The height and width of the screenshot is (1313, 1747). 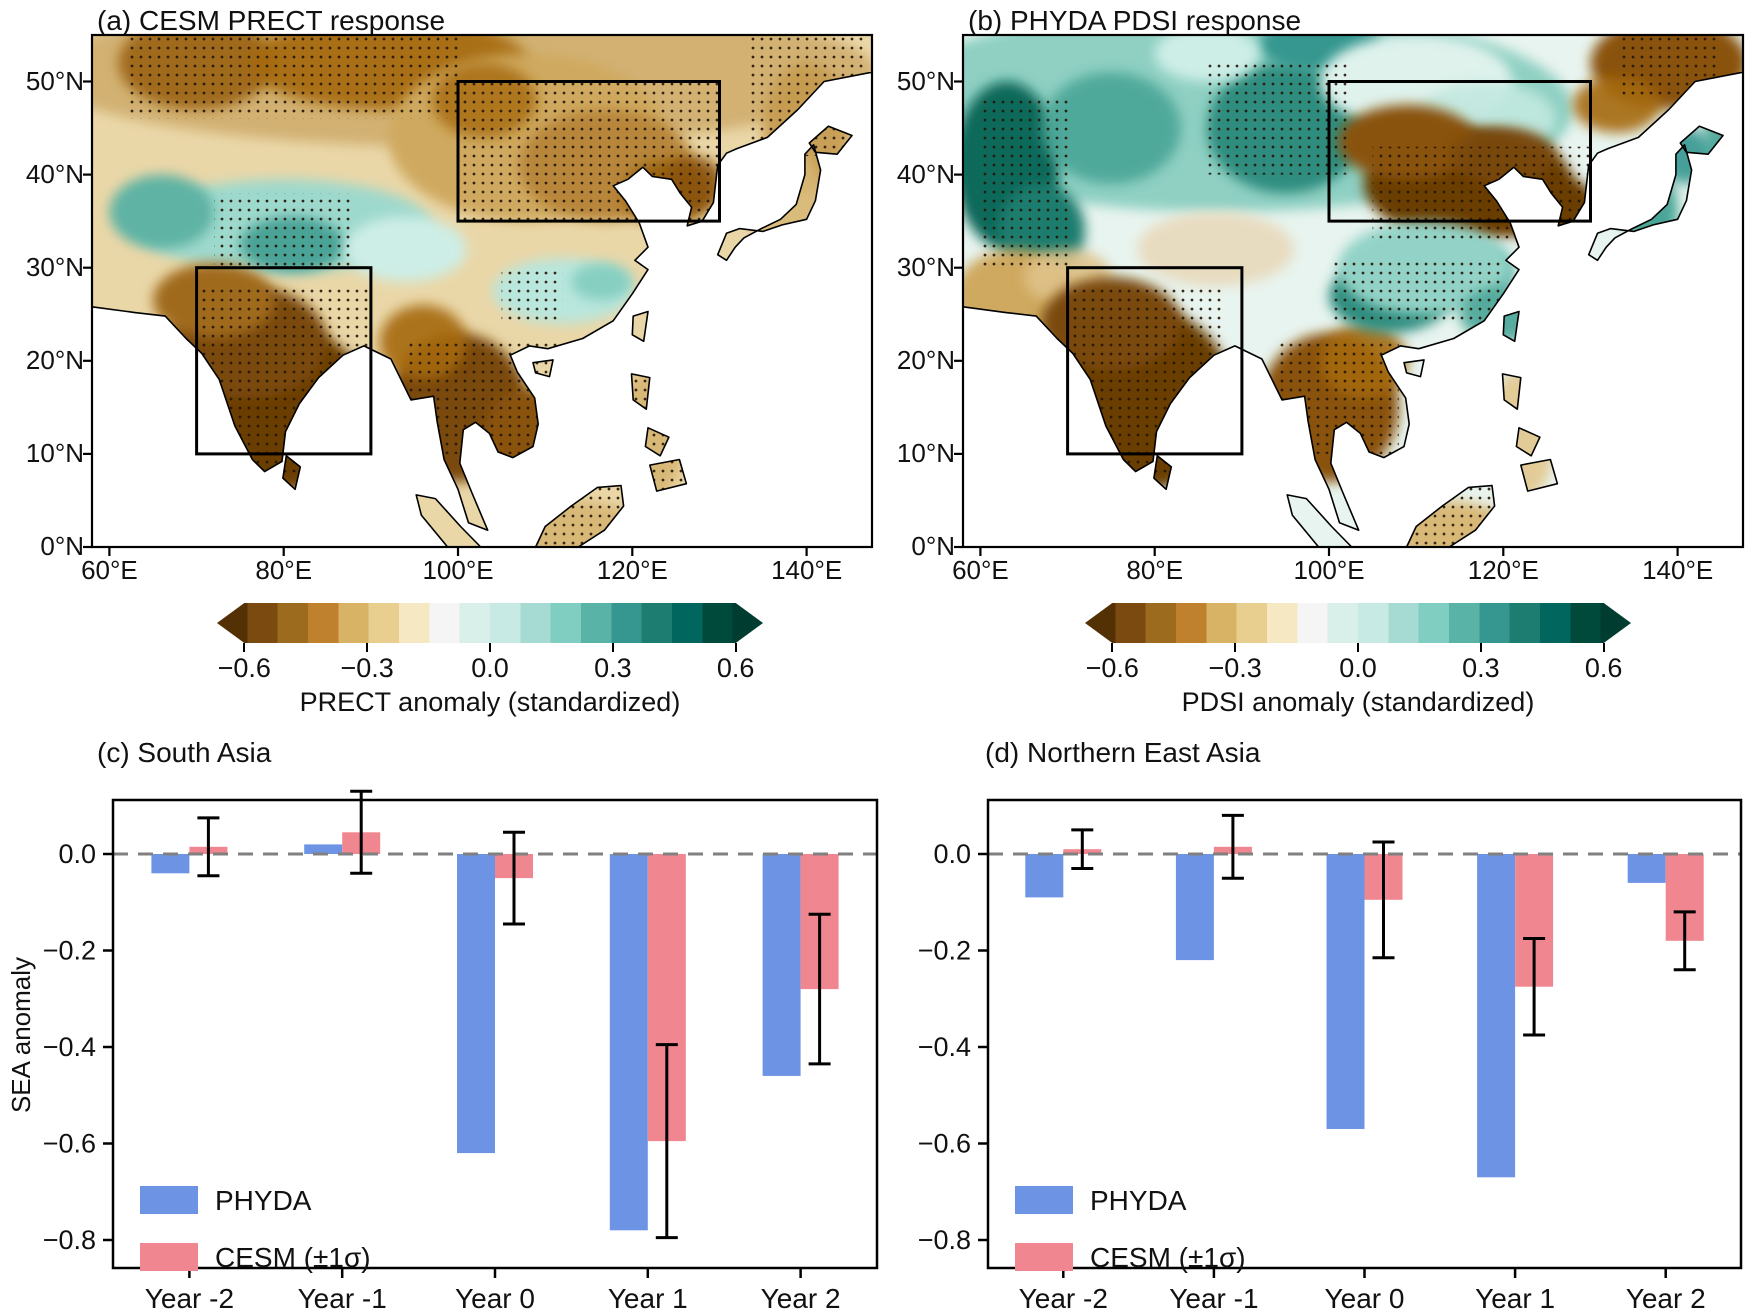 I want to click on panel-d-title: (d) Northern East Asia, so click(x=1123, y=752).